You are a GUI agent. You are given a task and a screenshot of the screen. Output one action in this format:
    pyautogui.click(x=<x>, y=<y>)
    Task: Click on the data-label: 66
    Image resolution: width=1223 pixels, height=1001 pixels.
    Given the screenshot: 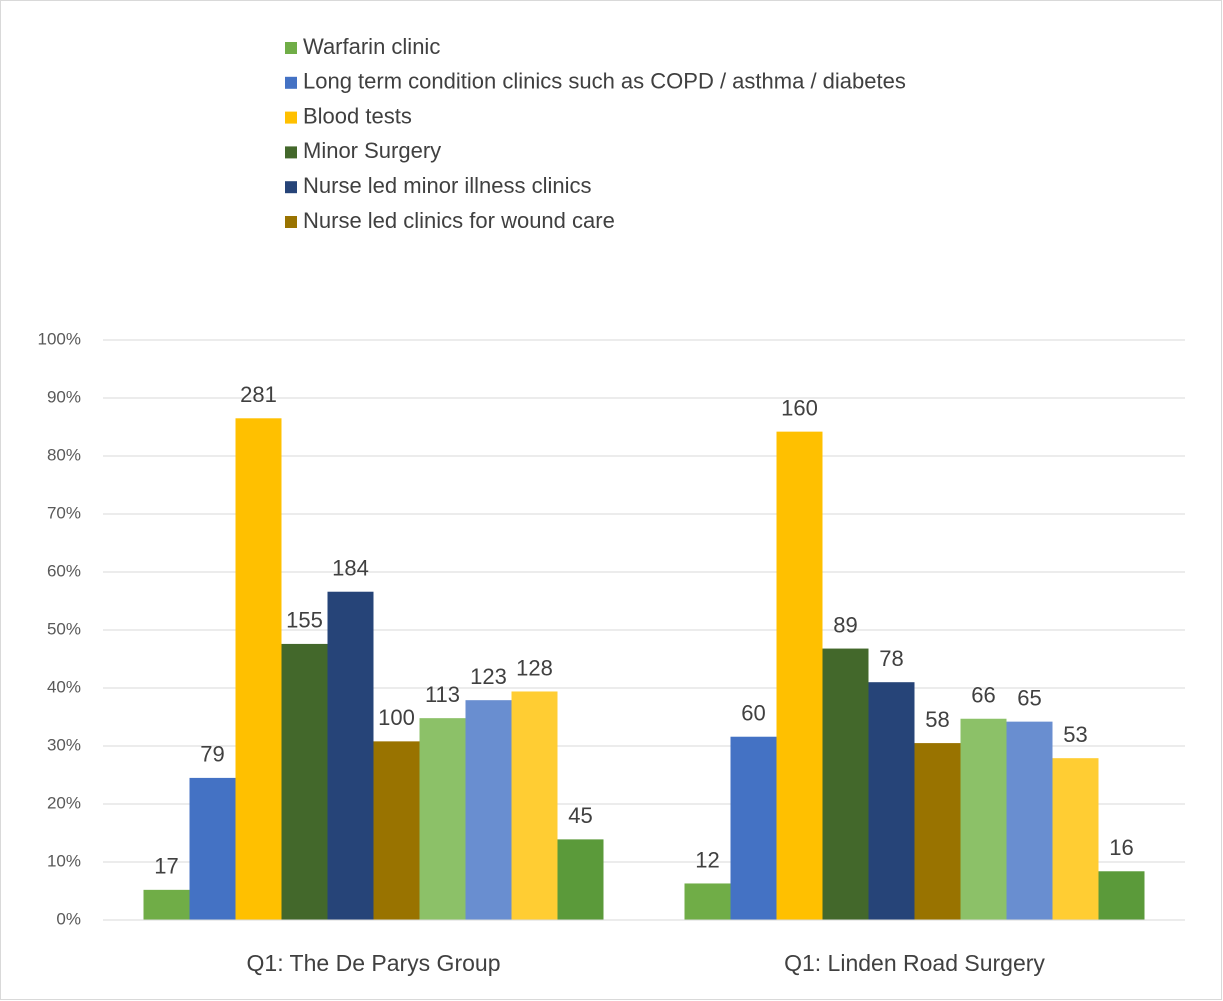 What is the action you would take?
    pyautogui.click(x=983, y=695)
    